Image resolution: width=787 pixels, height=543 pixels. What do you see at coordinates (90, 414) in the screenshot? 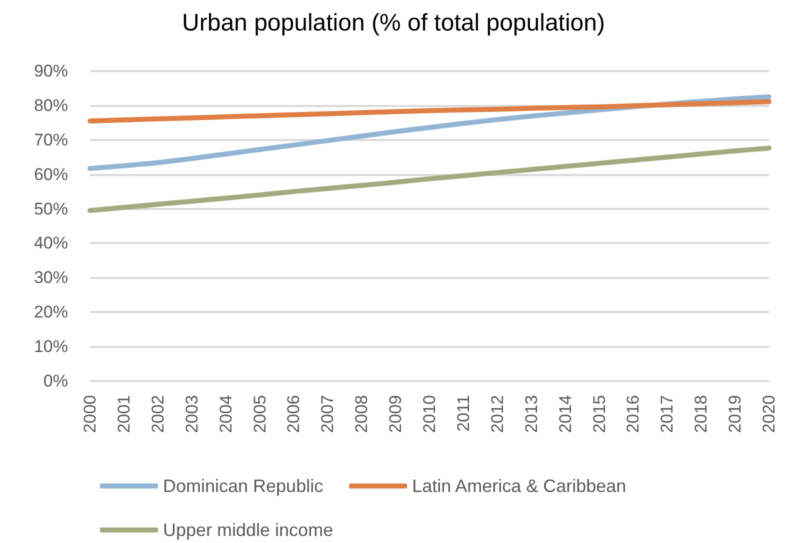
I see `x-tick-label: 2000` at bounding box center [90, 414].